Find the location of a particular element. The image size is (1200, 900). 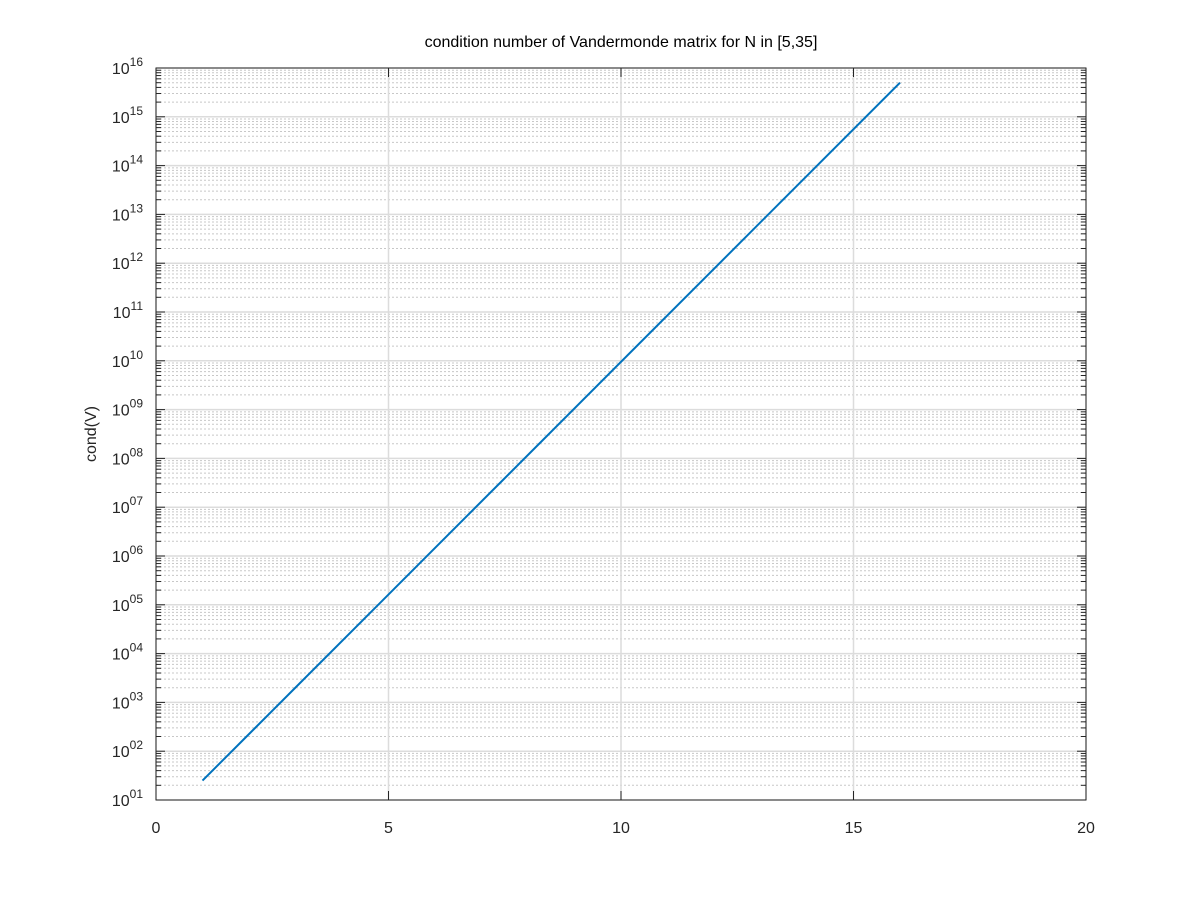

y-tick-label: 1008 is located at coordinates (127, 456).